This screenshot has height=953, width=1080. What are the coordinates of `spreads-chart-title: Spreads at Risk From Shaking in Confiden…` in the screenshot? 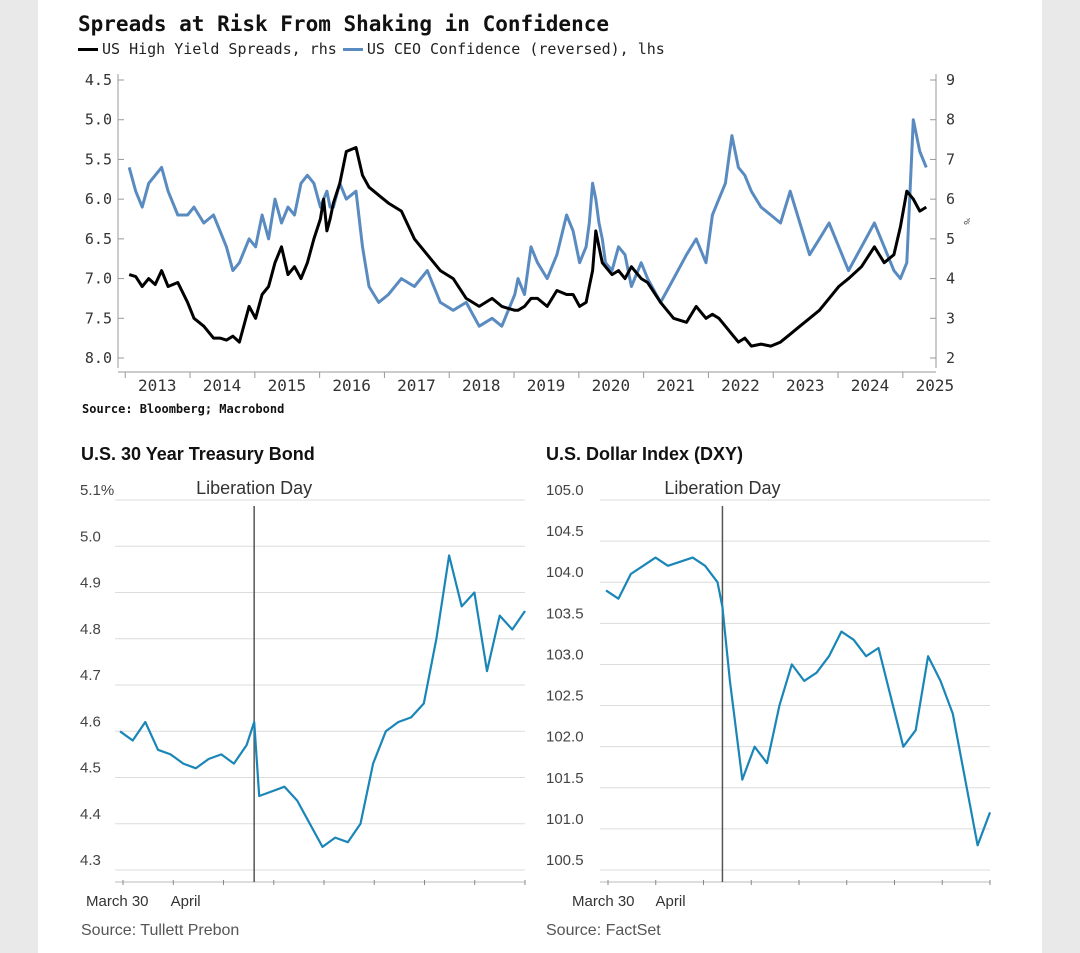 It's located at (344, 24).